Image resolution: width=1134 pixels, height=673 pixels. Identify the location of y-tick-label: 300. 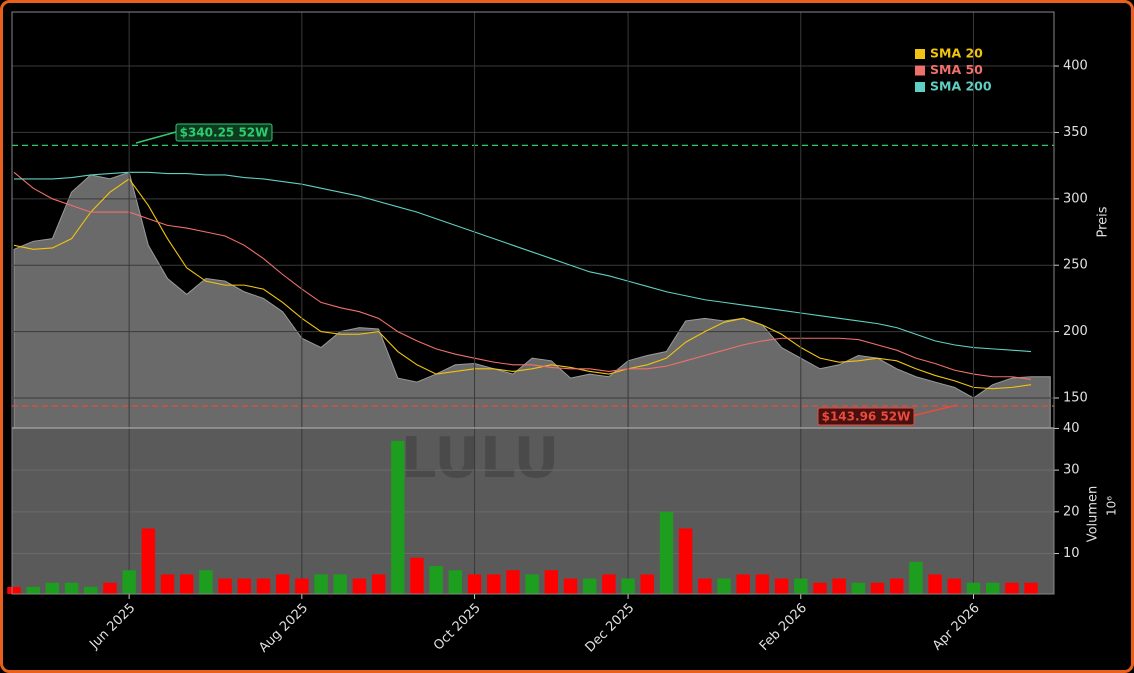
(1075, 198).